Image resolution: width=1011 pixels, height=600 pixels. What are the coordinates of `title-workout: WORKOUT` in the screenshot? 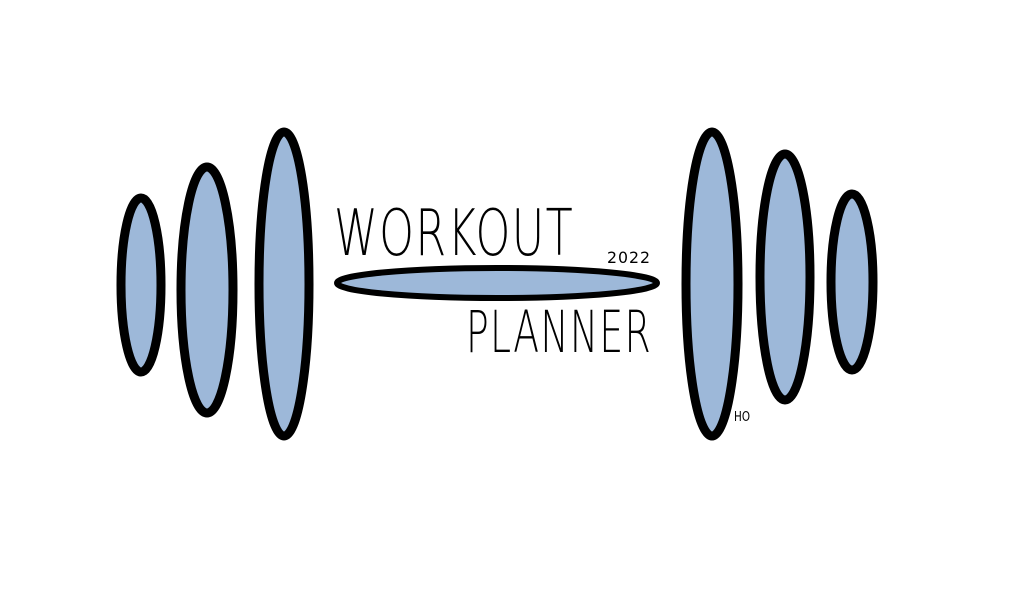 It's located at (454, 234).